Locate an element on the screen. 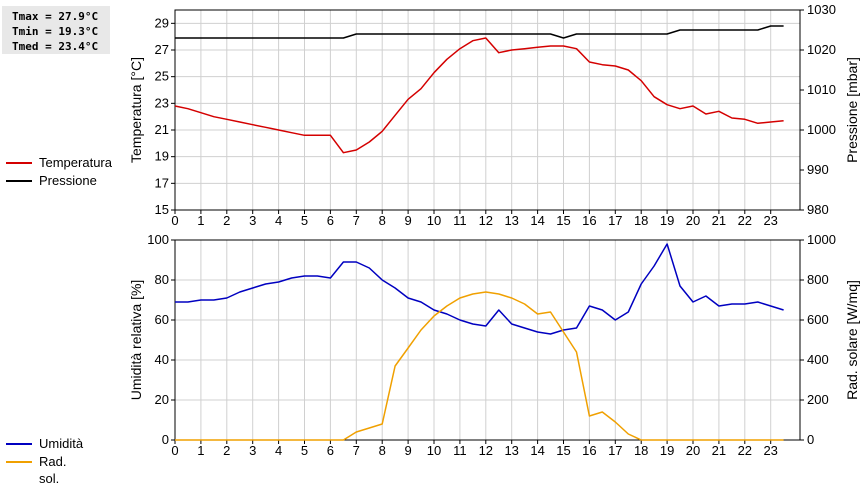  legend-label-rad-sol: Rad. sol. is located at coordinates (53, 470).